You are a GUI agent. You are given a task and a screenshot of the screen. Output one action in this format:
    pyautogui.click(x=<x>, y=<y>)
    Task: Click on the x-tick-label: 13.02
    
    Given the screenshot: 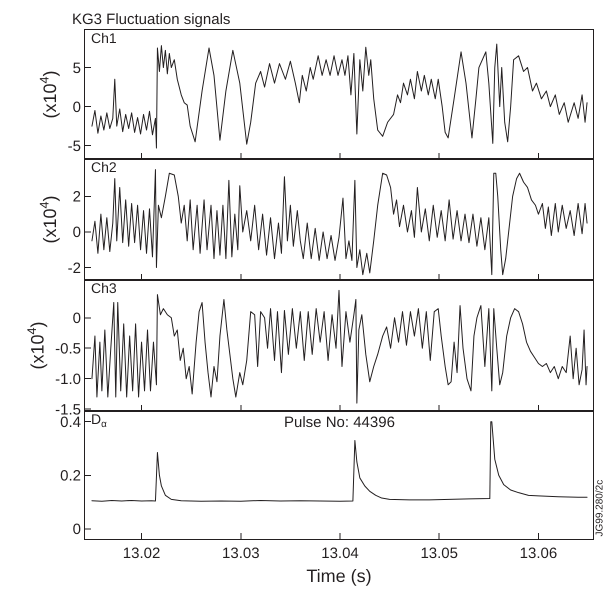 What is the action you would take?
    pyautogui.click(x=141, y=553)
    